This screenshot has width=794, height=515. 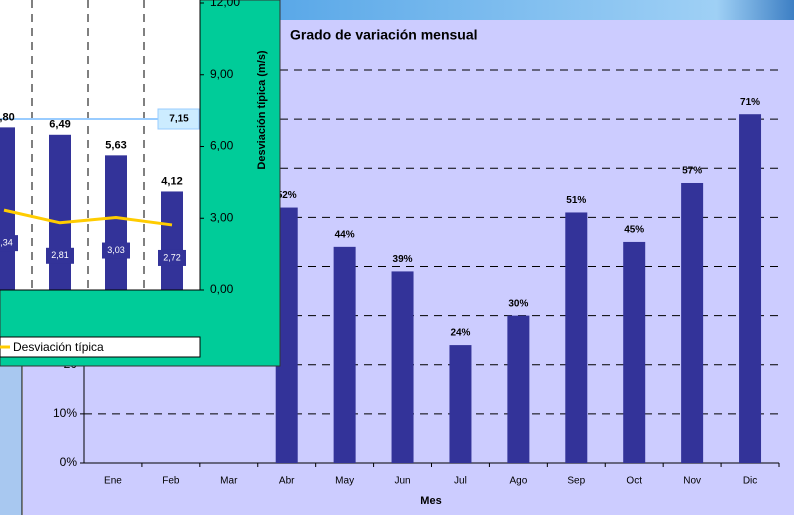 I want to click on legend, so click(x=100, y=347).